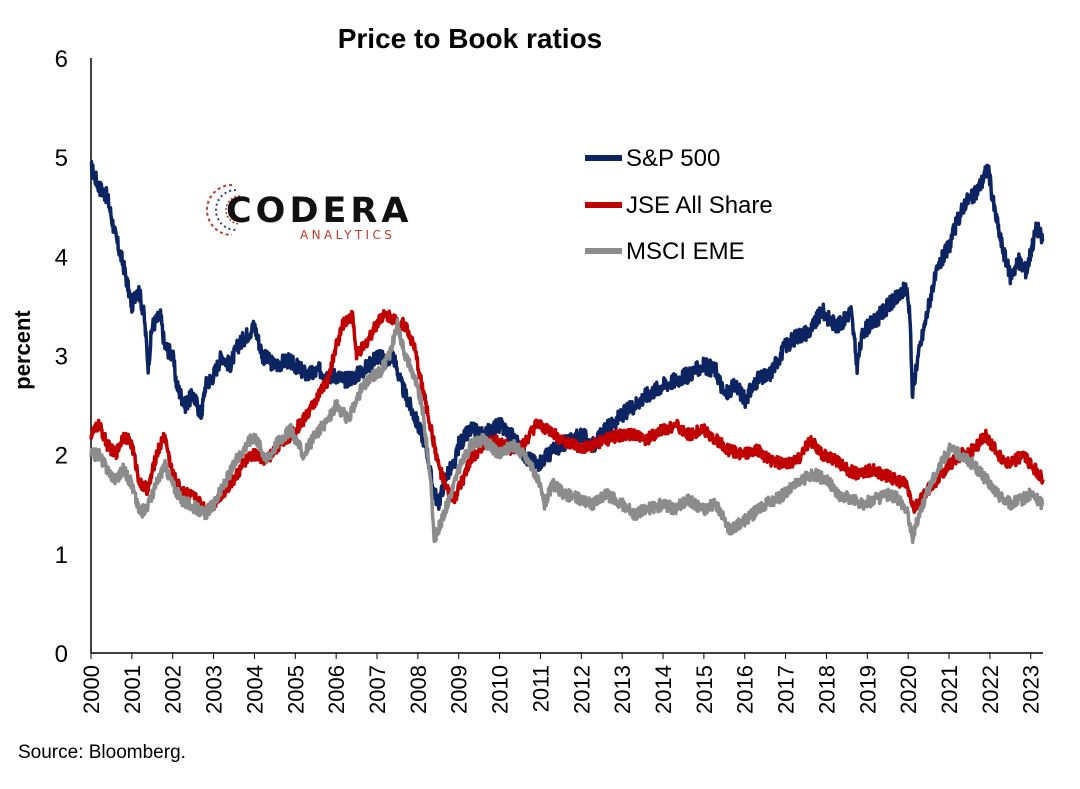  Describe the element at coordinates (254, 689) in the screenshot. I see `x-tick-label: 2004` at that location.